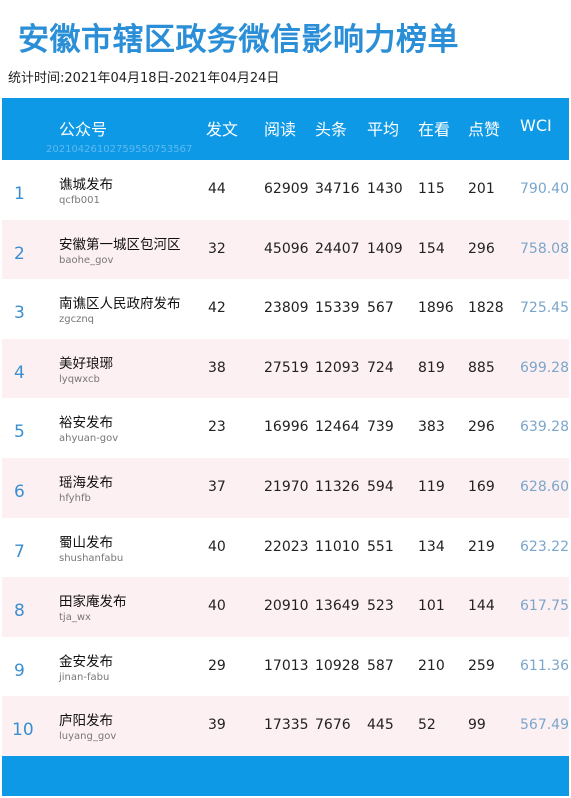 The image size is (571, 798). What do you see at coordinates (19, 194) in the screenshot?
I see `rank-number: 1` at bounding box center [19, 194].